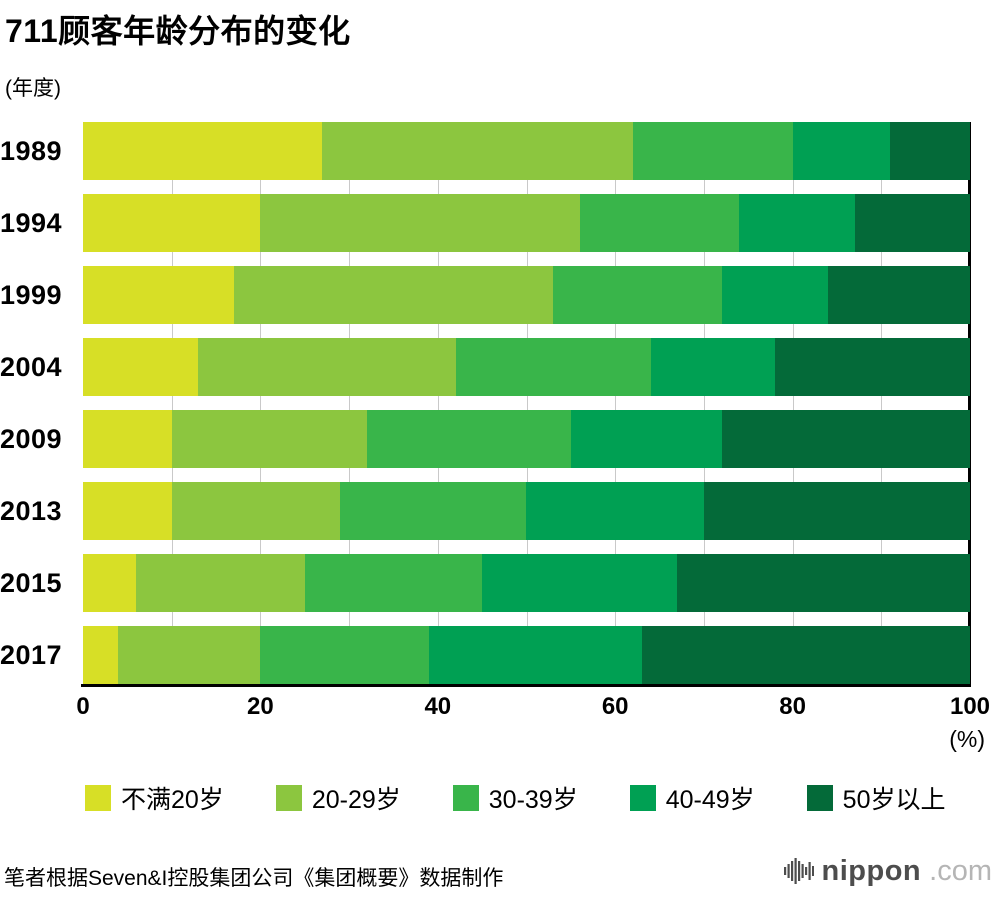 The width and height of the screenshot is (1000, 900). What do you see at coordinates (83, 706) in the screenshot?
I see `x-tick-label: 0` at bounding box center [83, 706].